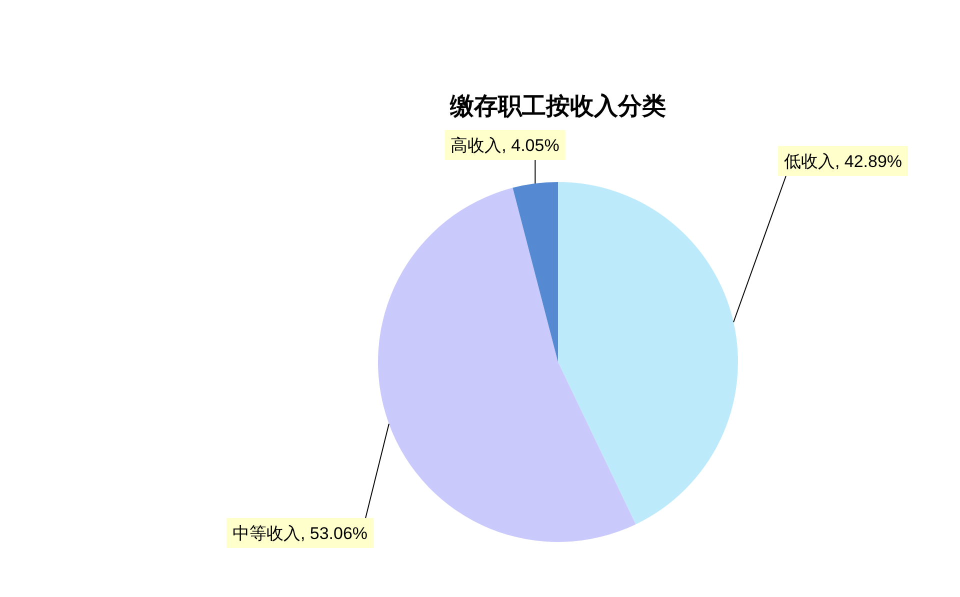 The width and height of the screenshot is (960, 597). What do you see at coordinates (476, 145) in the screenshot?
I see `slice-label: 高收入` at bounding box center [476, 145].